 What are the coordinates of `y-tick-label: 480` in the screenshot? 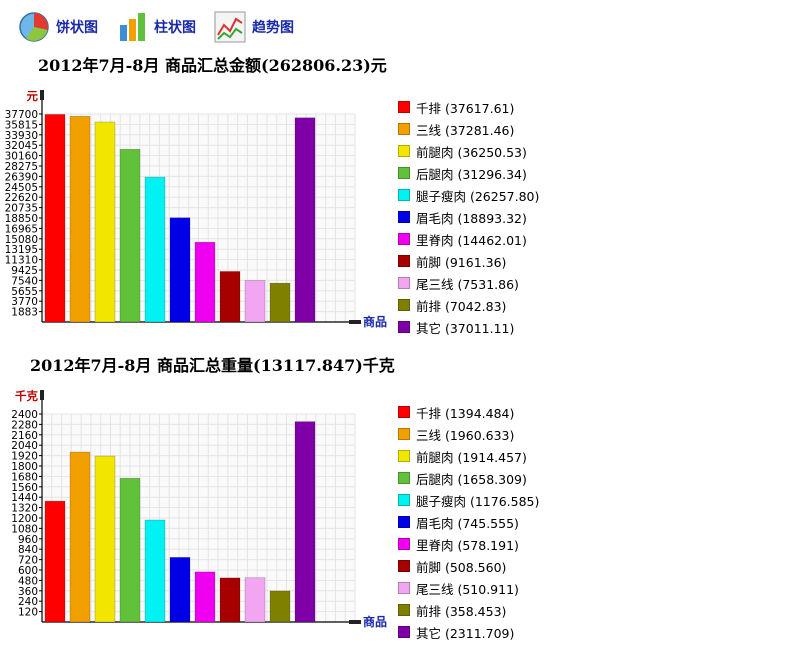 It's located at (28, 581).